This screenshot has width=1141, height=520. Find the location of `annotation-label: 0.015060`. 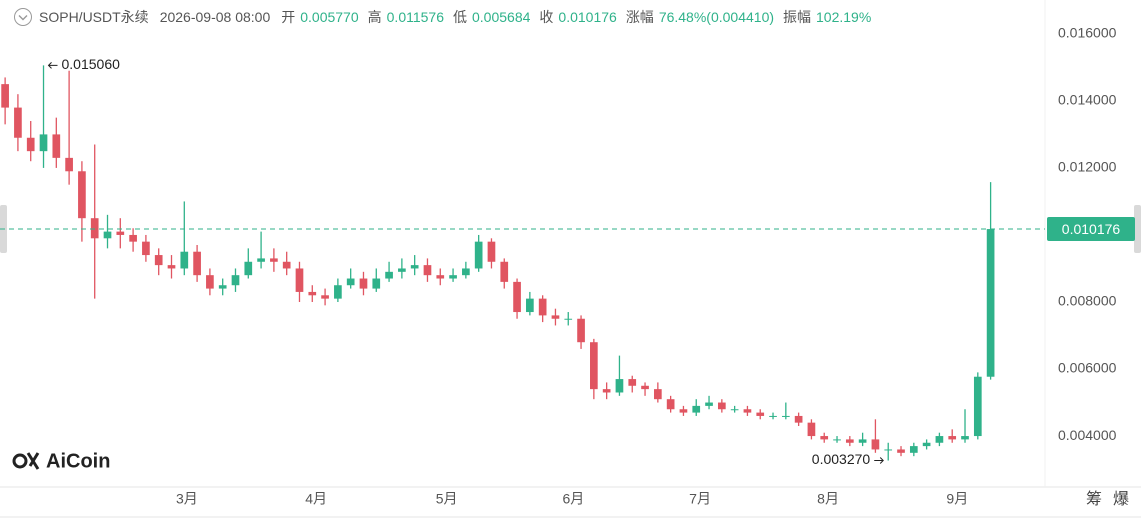

annotation-label: 0.015060 is located at coordinates (91, 64).